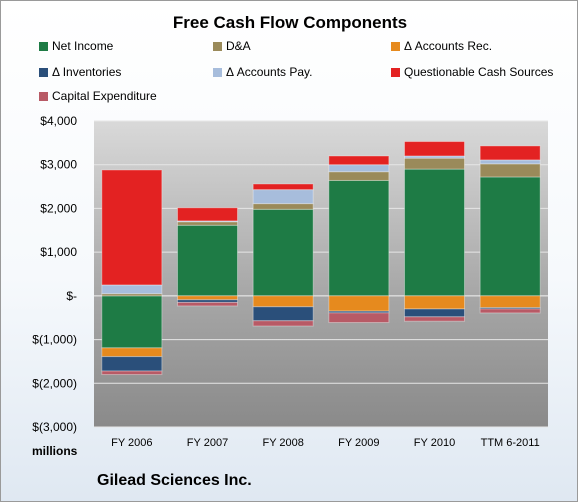 Image resolution: width=578 pixels, height=502 pixels. I want to click on chart-title: Free Cash Flow Components, so click(290, 22).